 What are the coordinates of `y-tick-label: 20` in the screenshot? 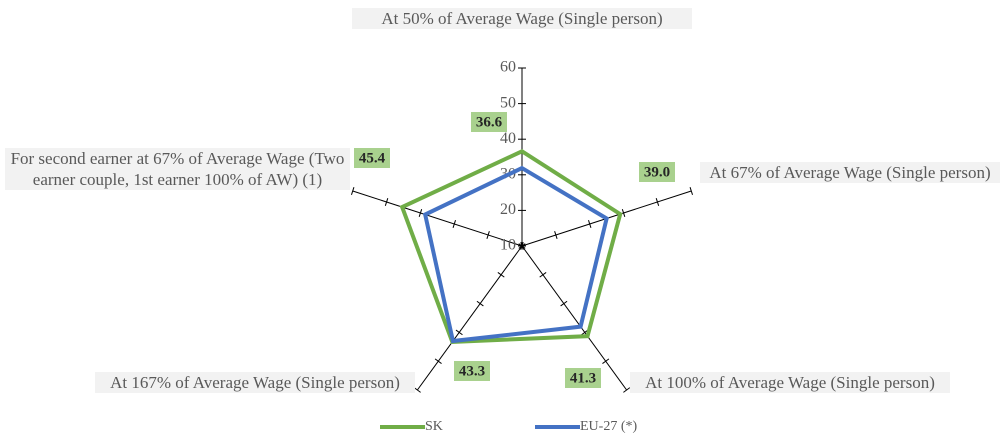 It's located at (508, 209).